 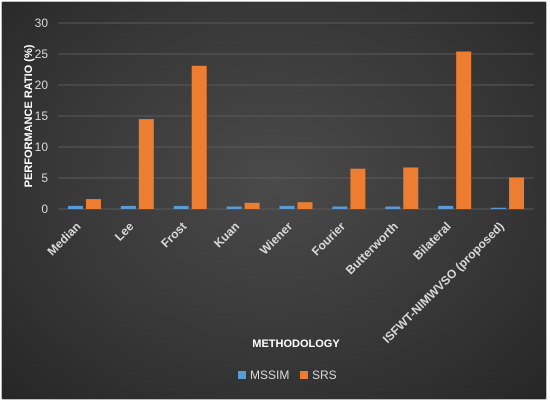 What do you see at coordinates (42, 85) in the screenshot?
I see `y-tick-label: 20` at bounding box center [42, 85].